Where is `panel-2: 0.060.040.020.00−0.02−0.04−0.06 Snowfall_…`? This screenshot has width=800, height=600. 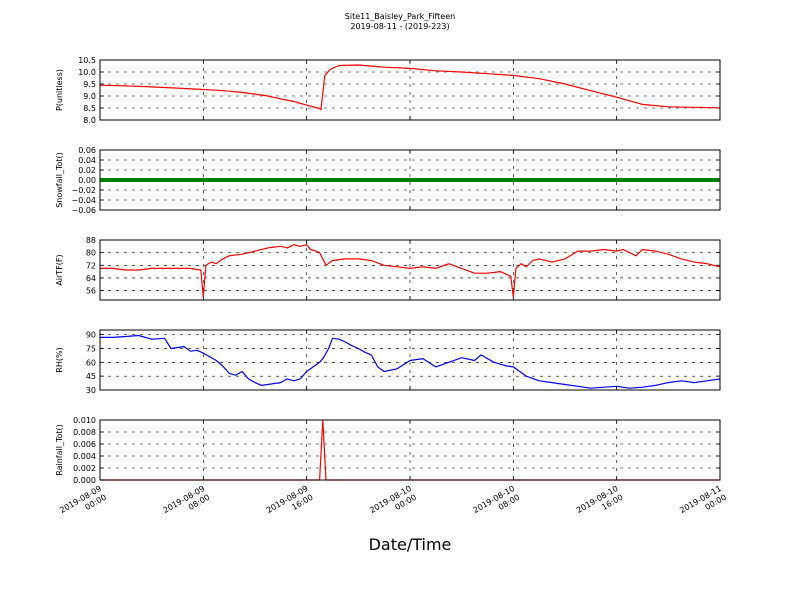
panel-2: 0.060.040.020.00−0.02−0.04−0.06 Snowfall_… is located at coordinates (388, 180).